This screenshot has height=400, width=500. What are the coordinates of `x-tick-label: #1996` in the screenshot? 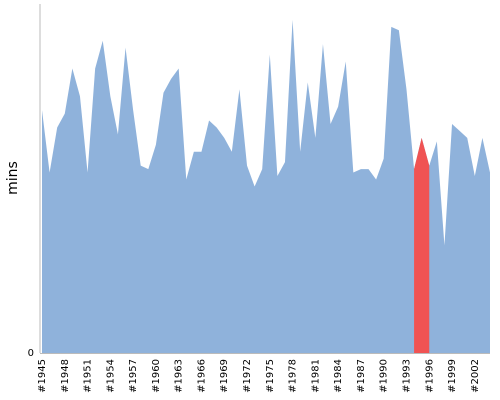 It's located at (429, 376).